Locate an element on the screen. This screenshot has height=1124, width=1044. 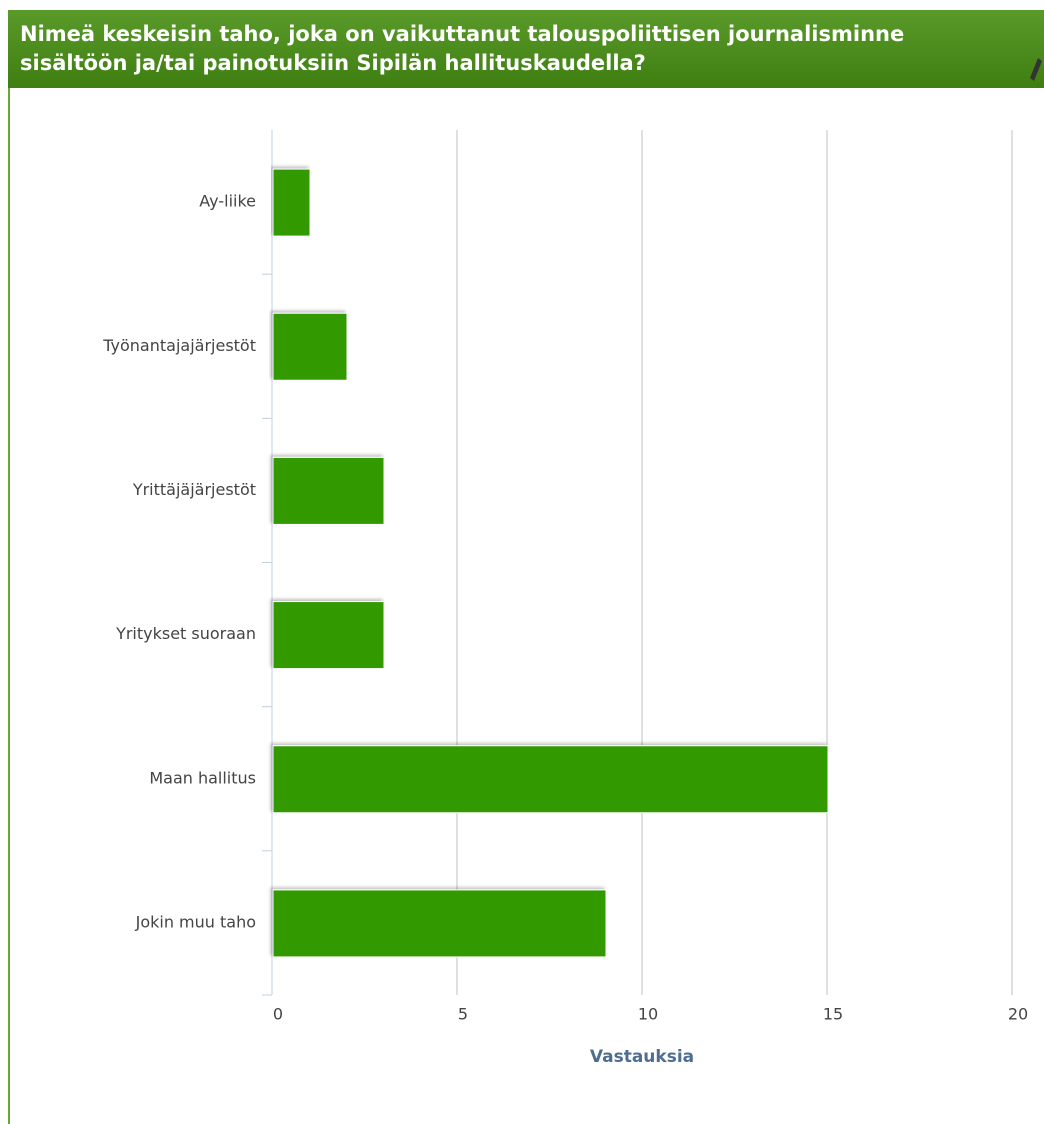
x-tick-label: 5 is located at coordinates (463, 1014).